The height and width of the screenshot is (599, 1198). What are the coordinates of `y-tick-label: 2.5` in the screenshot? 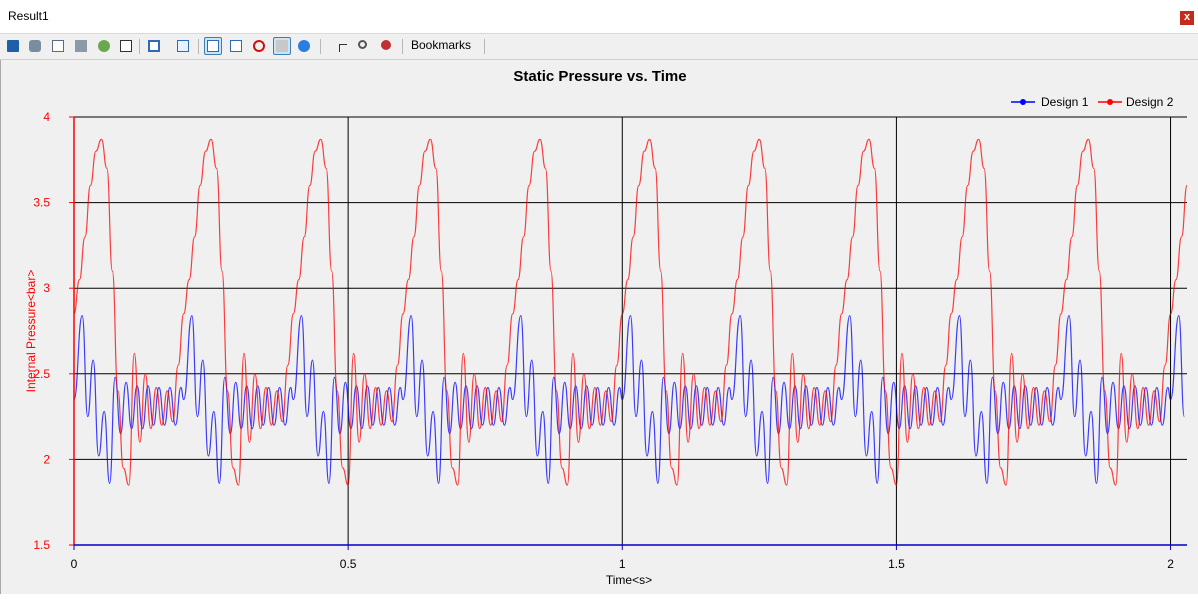 It's located at (41, 374).